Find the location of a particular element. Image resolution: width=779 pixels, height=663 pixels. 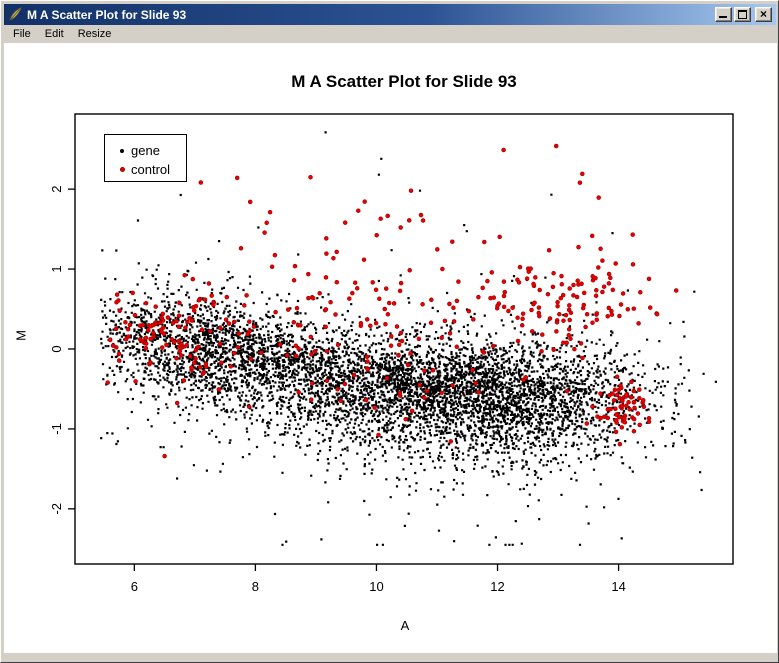

close-button: × is located at coordinates (763, 14).